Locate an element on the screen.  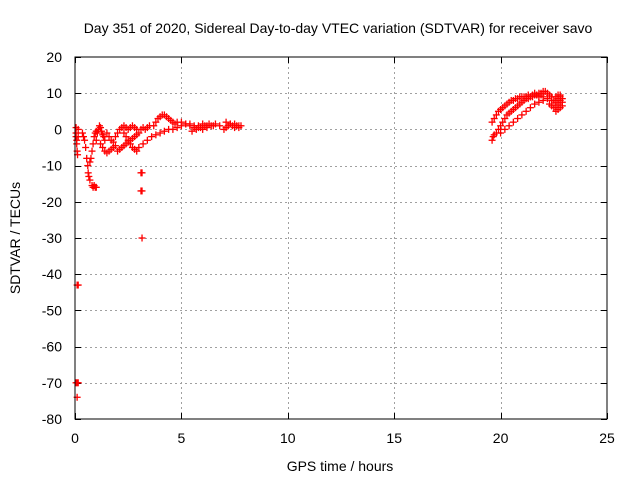
y-tick-label: -20 is located at coordinates (52, 202).